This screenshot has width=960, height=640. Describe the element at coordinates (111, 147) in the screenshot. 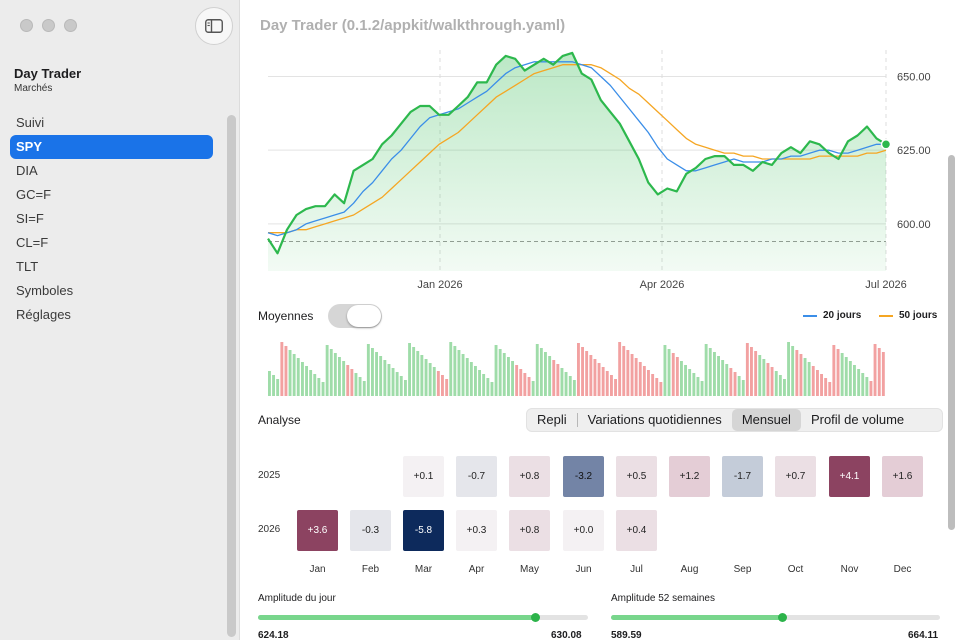

I see `sidebar-item-spy: SPY` at that location.